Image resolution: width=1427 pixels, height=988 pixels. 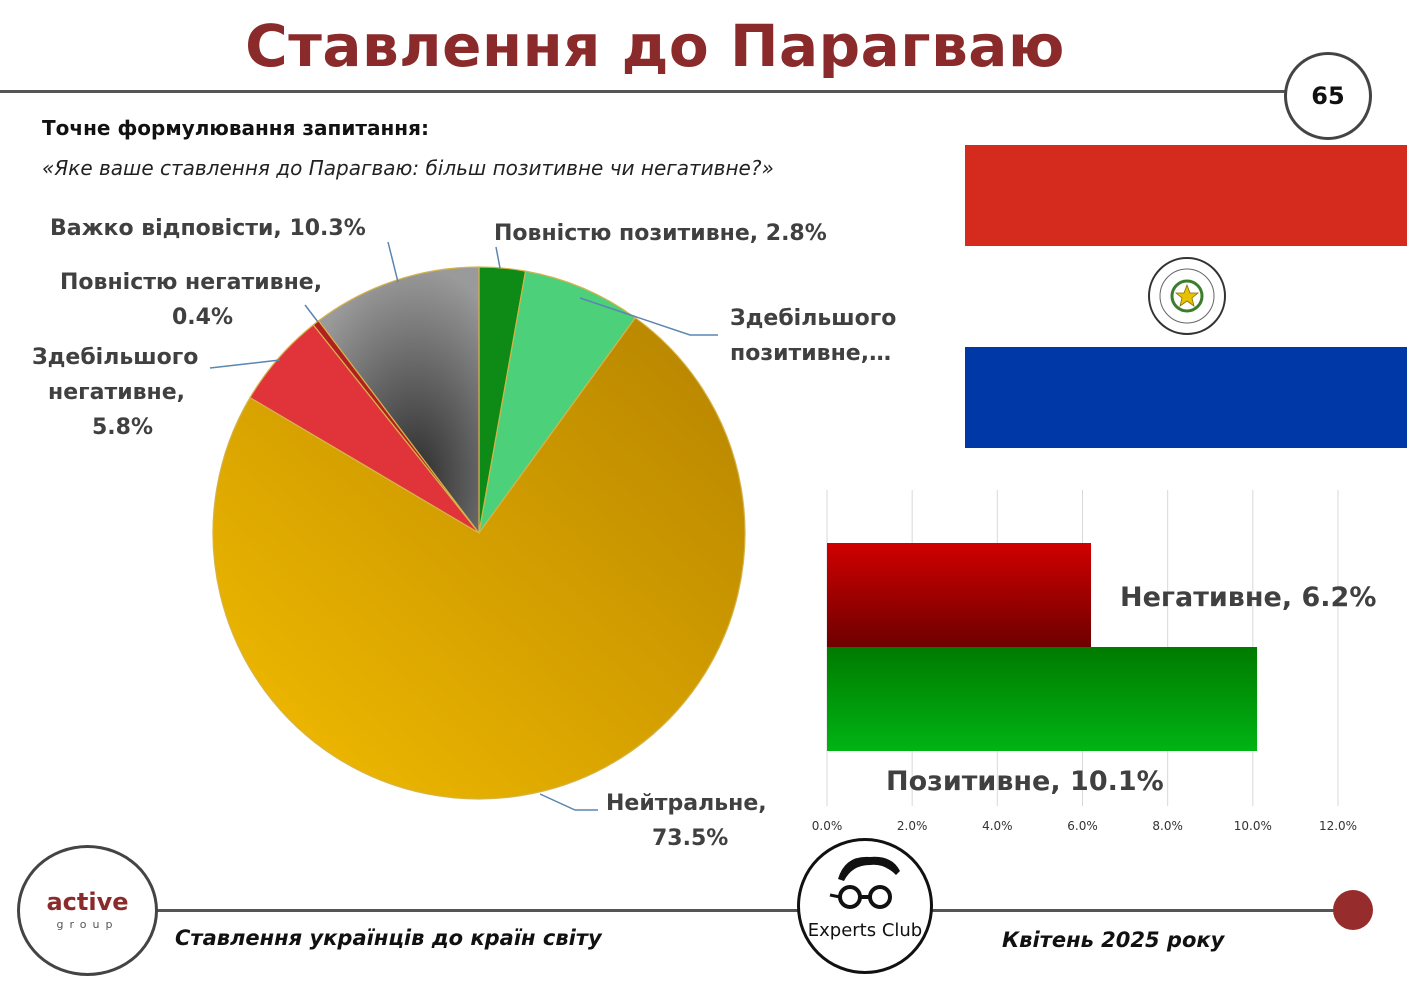 I want to click on experts-club-logo: Experts Club, so click(x=865, y=906).